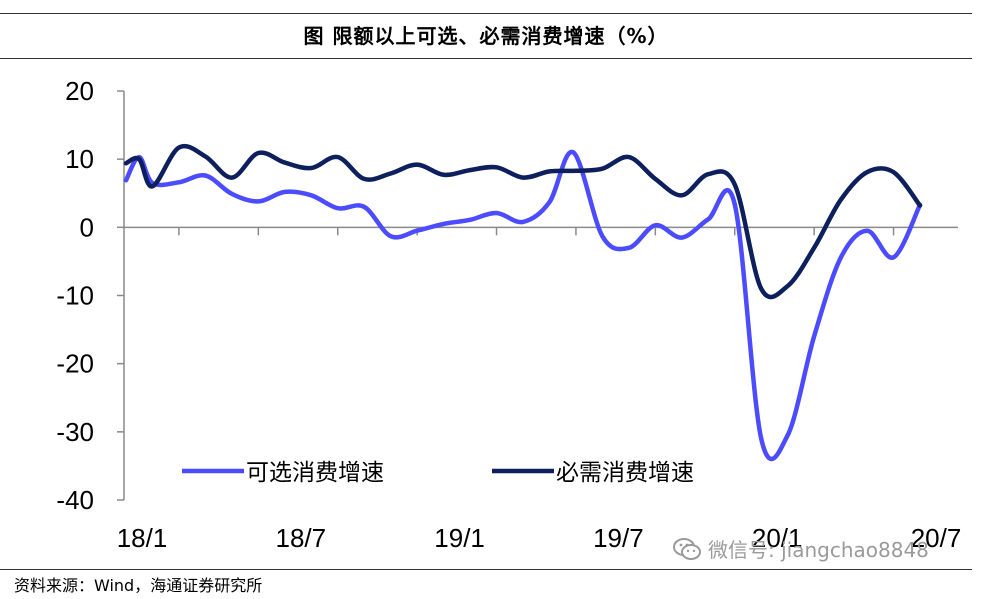  I want to click on top-rule, so click(486, 13).